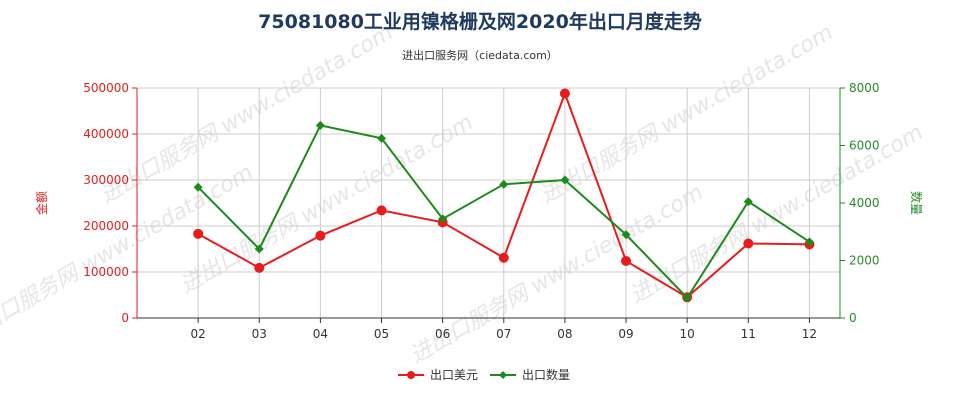  What do you see at coordinates (748, 334) in the screenshot?
I see `tick-label-x: 11` at bounding box center [748, 334].